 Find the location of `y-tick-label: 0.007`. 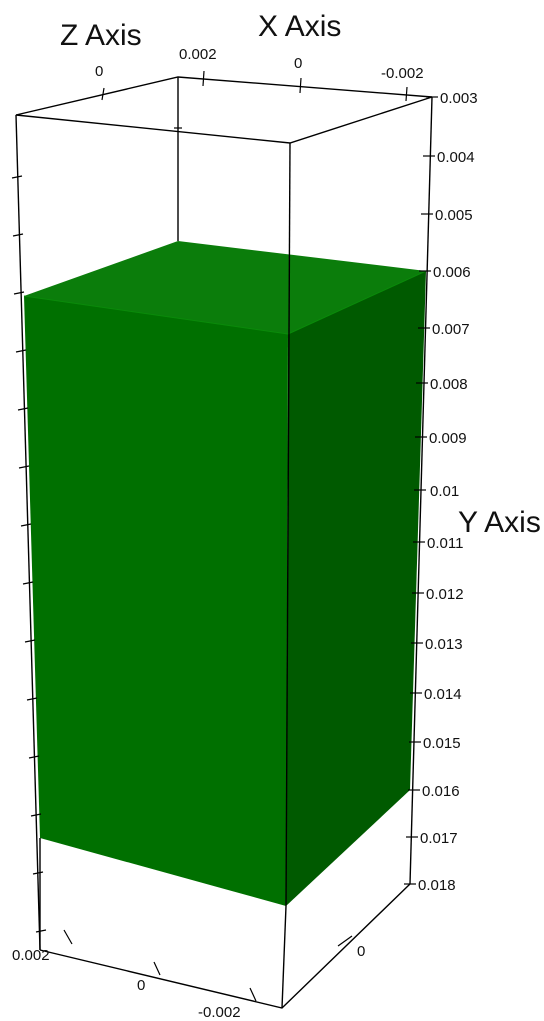

y-tick-label: 0.007 is located at coordinates (451, 329).